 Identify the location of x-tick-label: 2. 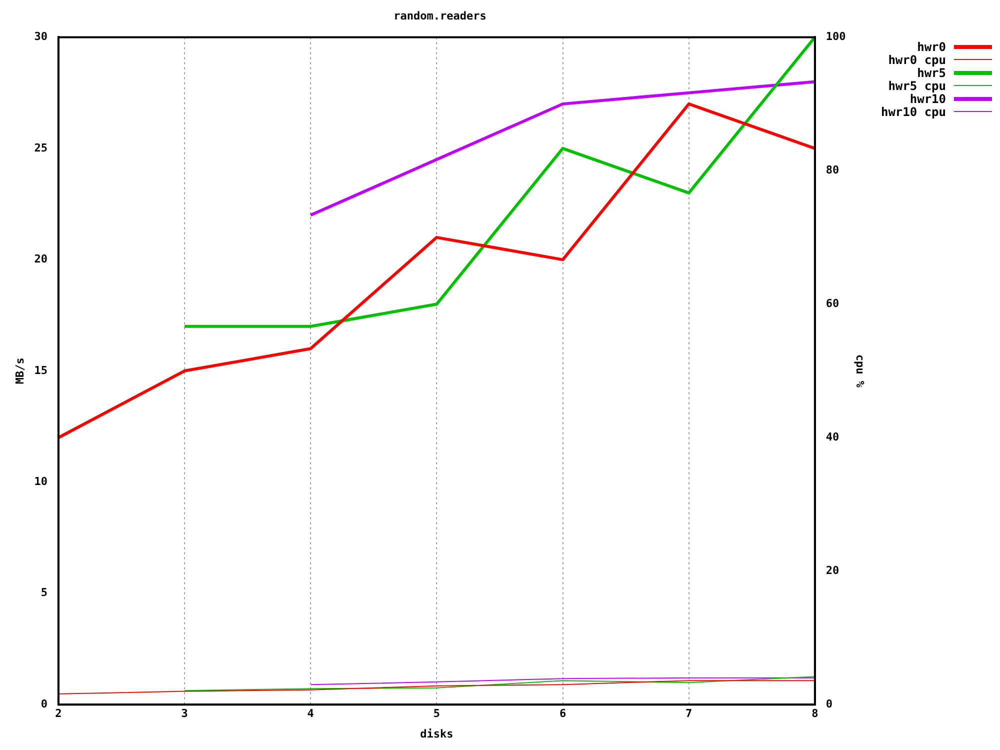
(58, 713).